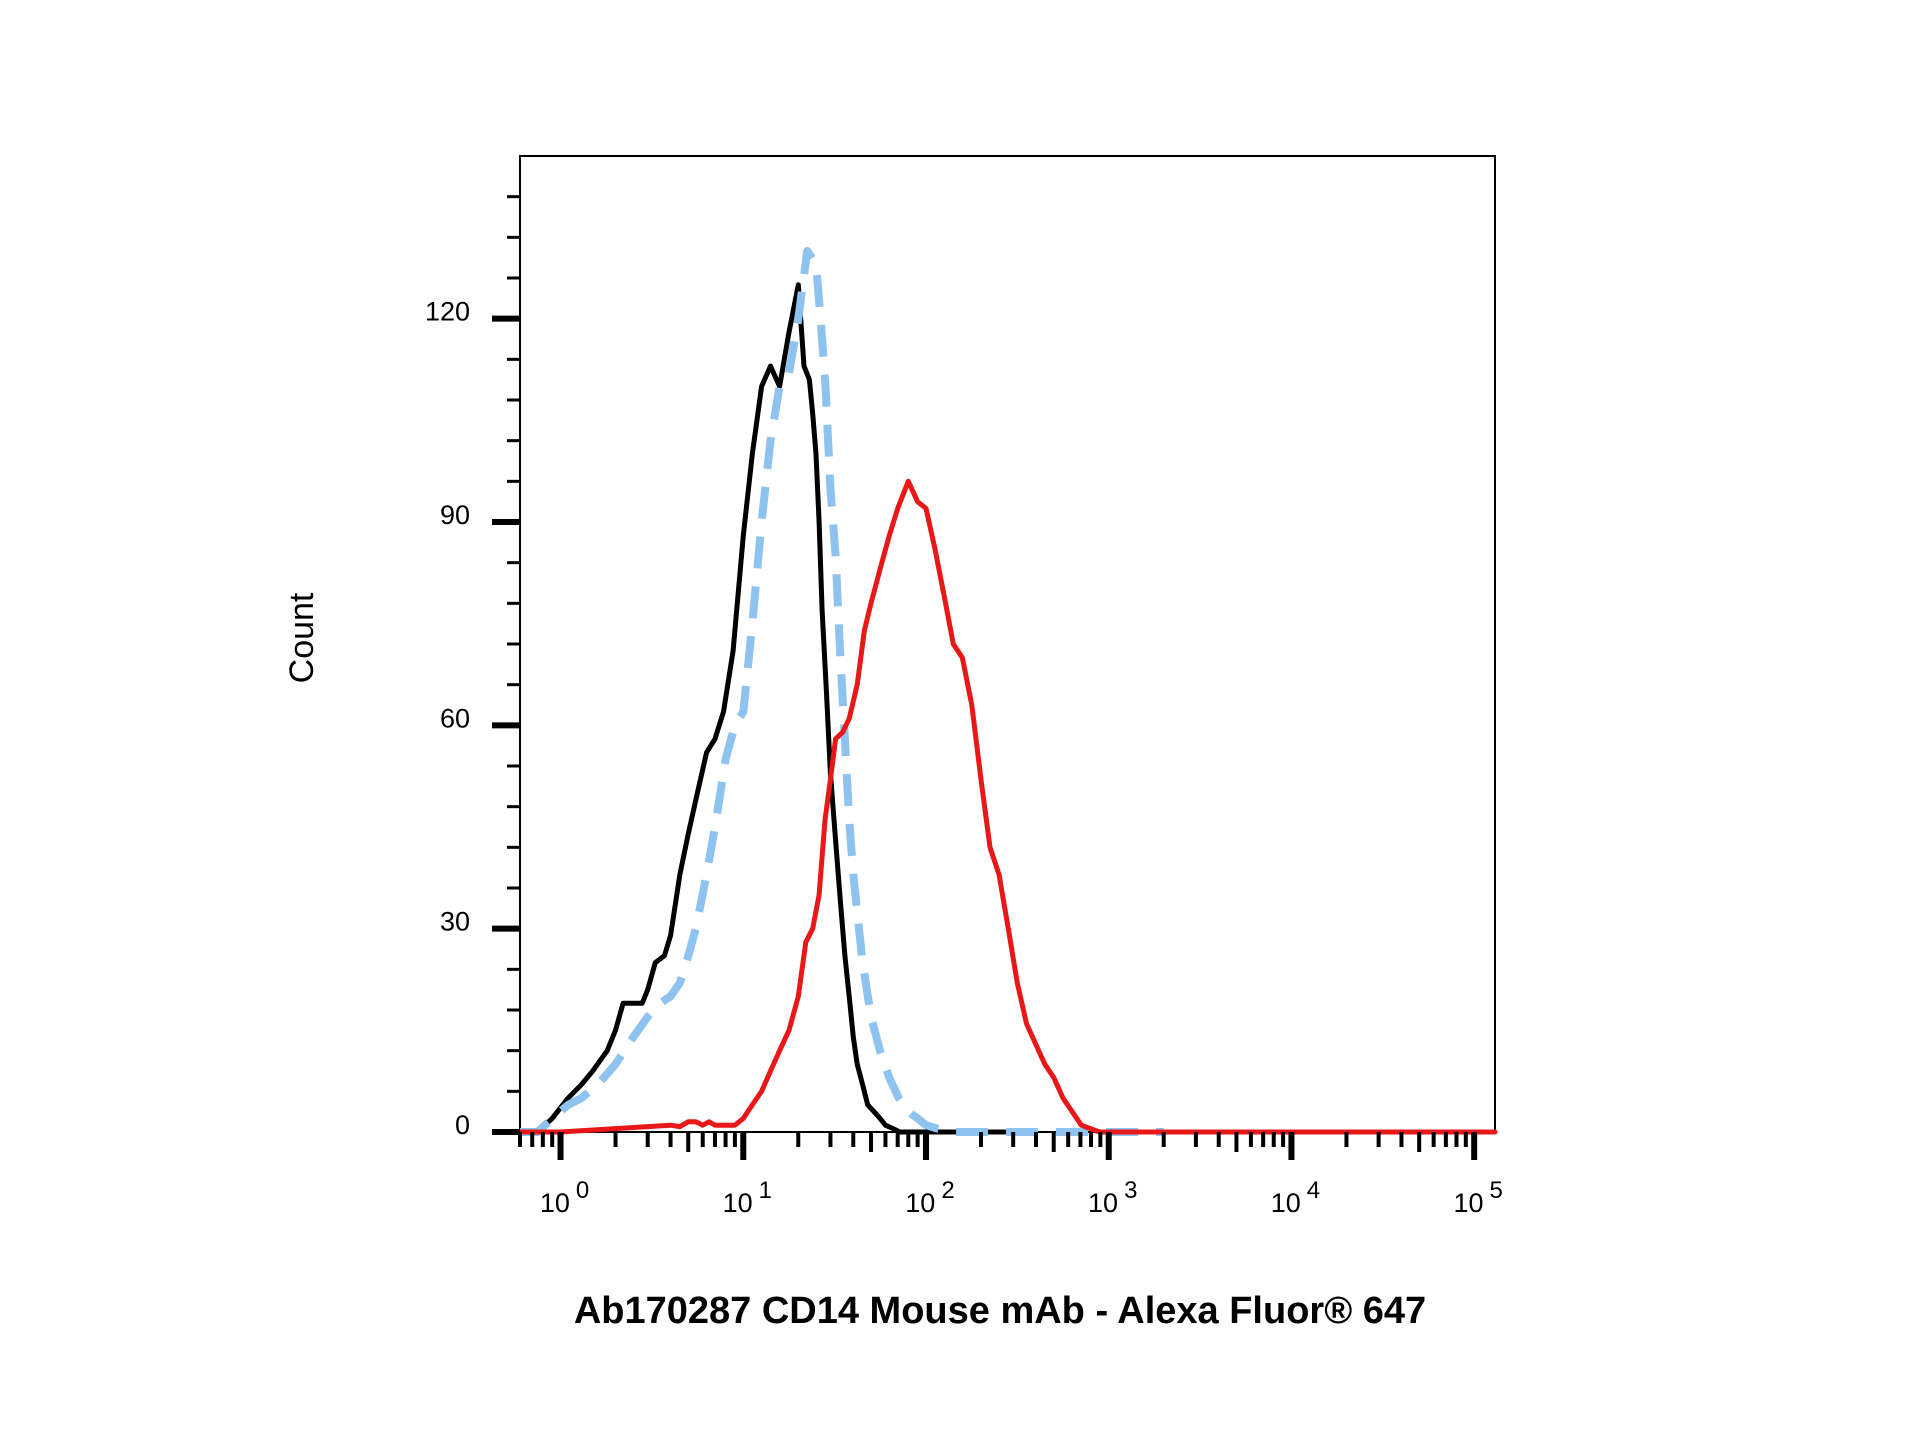  I want to click on x-tick-label: 10 1, so click(747, 1197).